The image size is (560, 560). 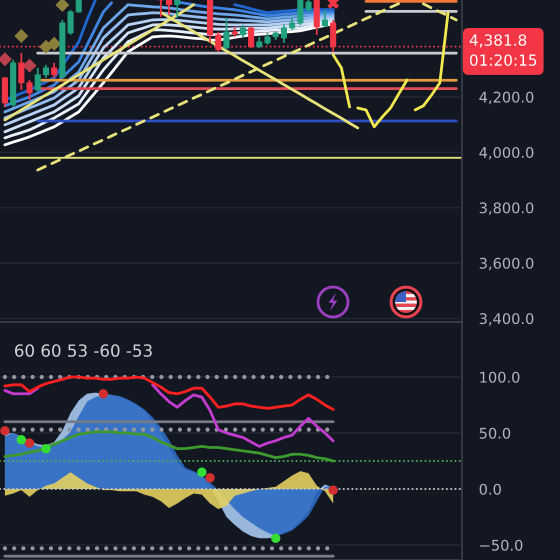 I want to click on y-tick-label: −50.0, so click(x=501, y=545).